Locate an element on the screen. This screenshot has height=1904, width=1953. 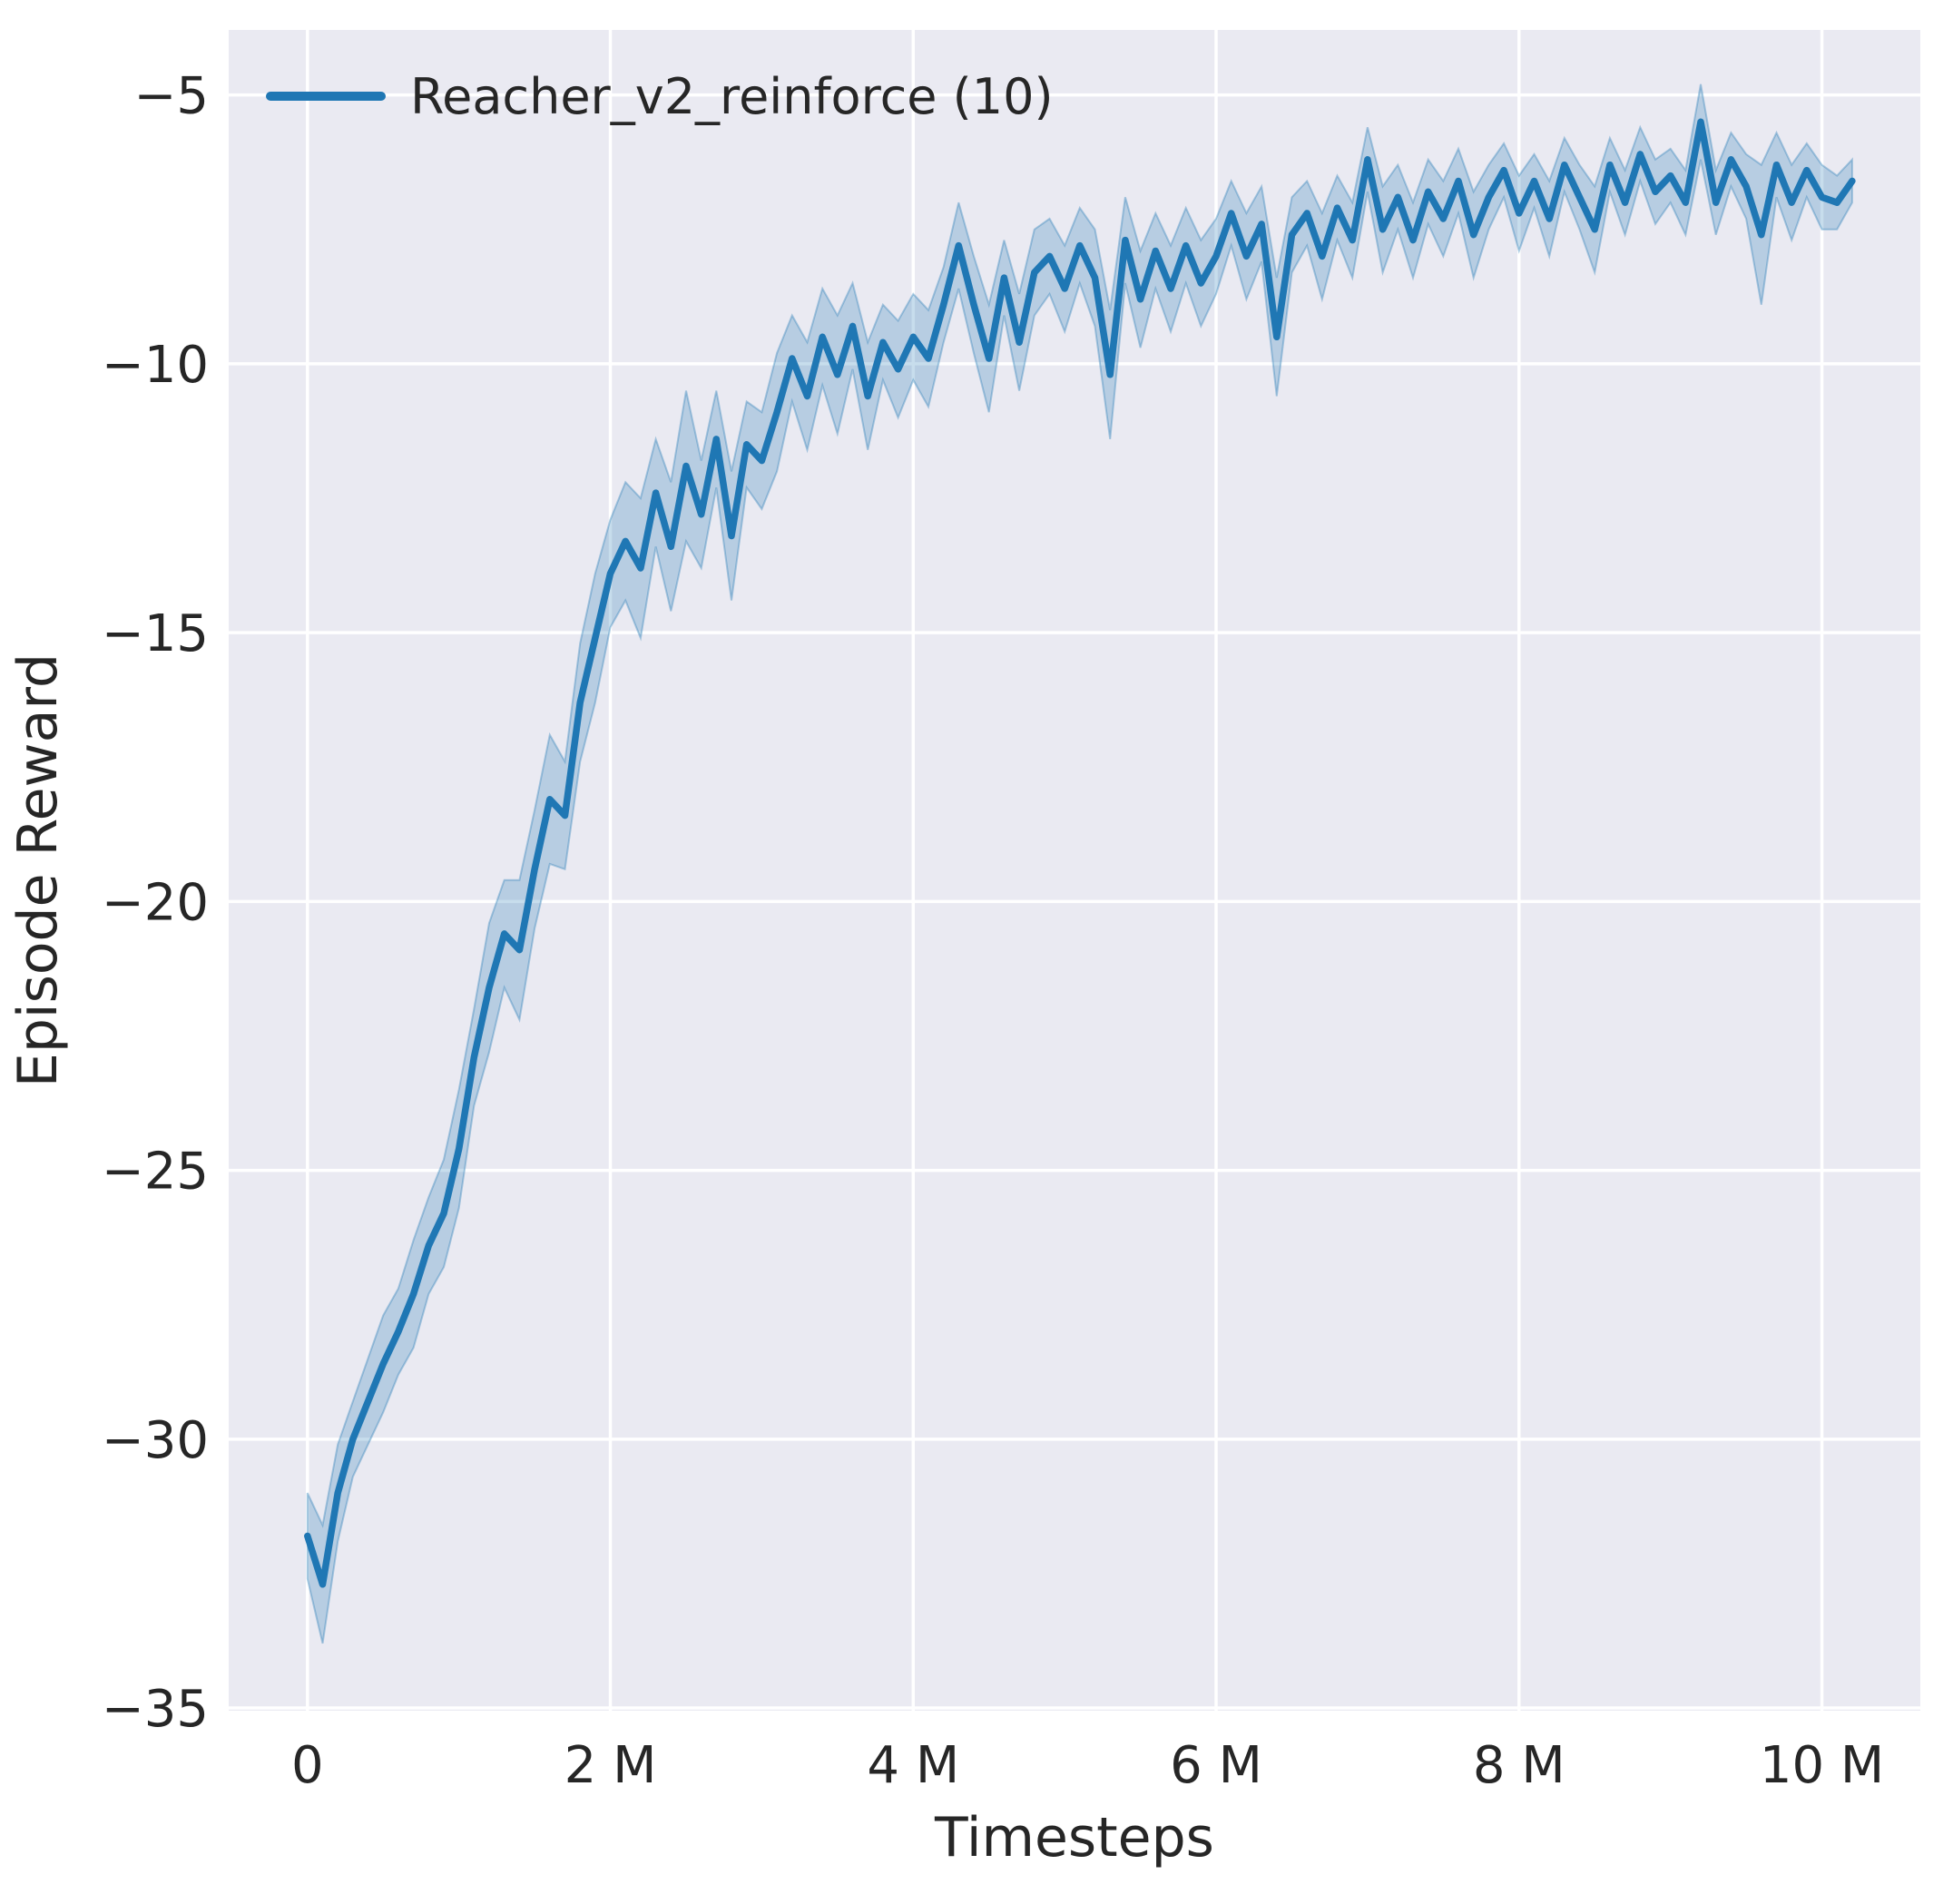
y-tick-labels: −5 −10 −15 −20 −25 −30 −35 is located at coordinates (155, 903).